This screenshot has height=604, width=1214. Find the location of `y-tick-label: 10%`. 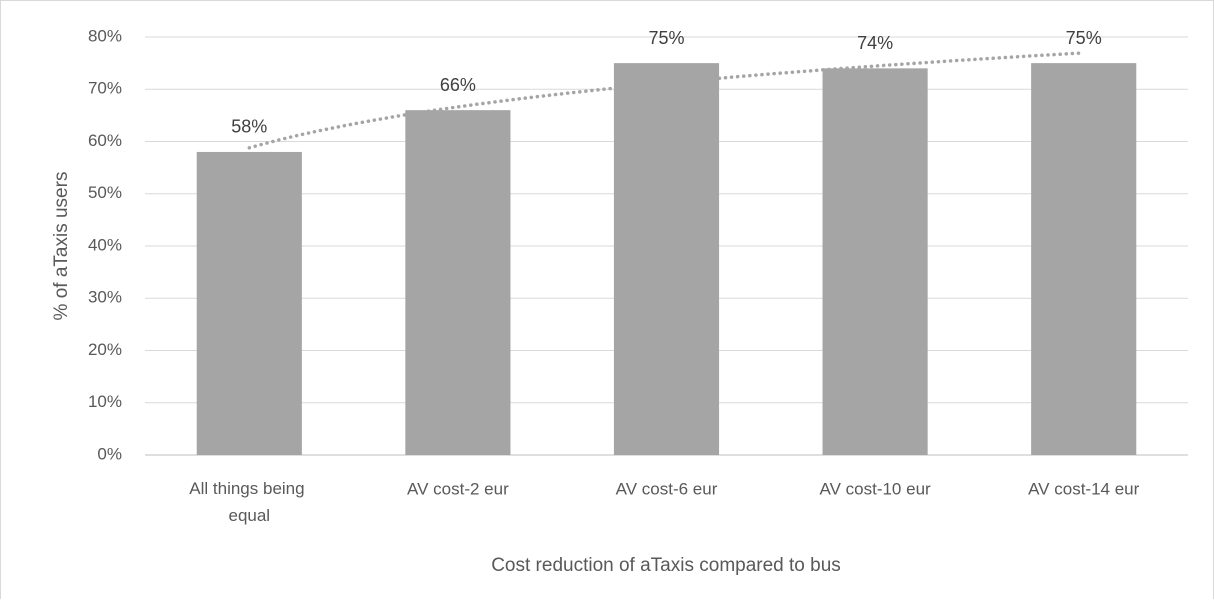

y-tick-label: 10% is located at coordinates (105, 401).